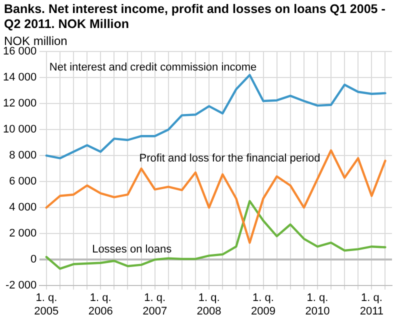 The height and width of the screenshot is (320, 400). I want to click on x-tick-label: 1. q. 2006, so click(100, 305).